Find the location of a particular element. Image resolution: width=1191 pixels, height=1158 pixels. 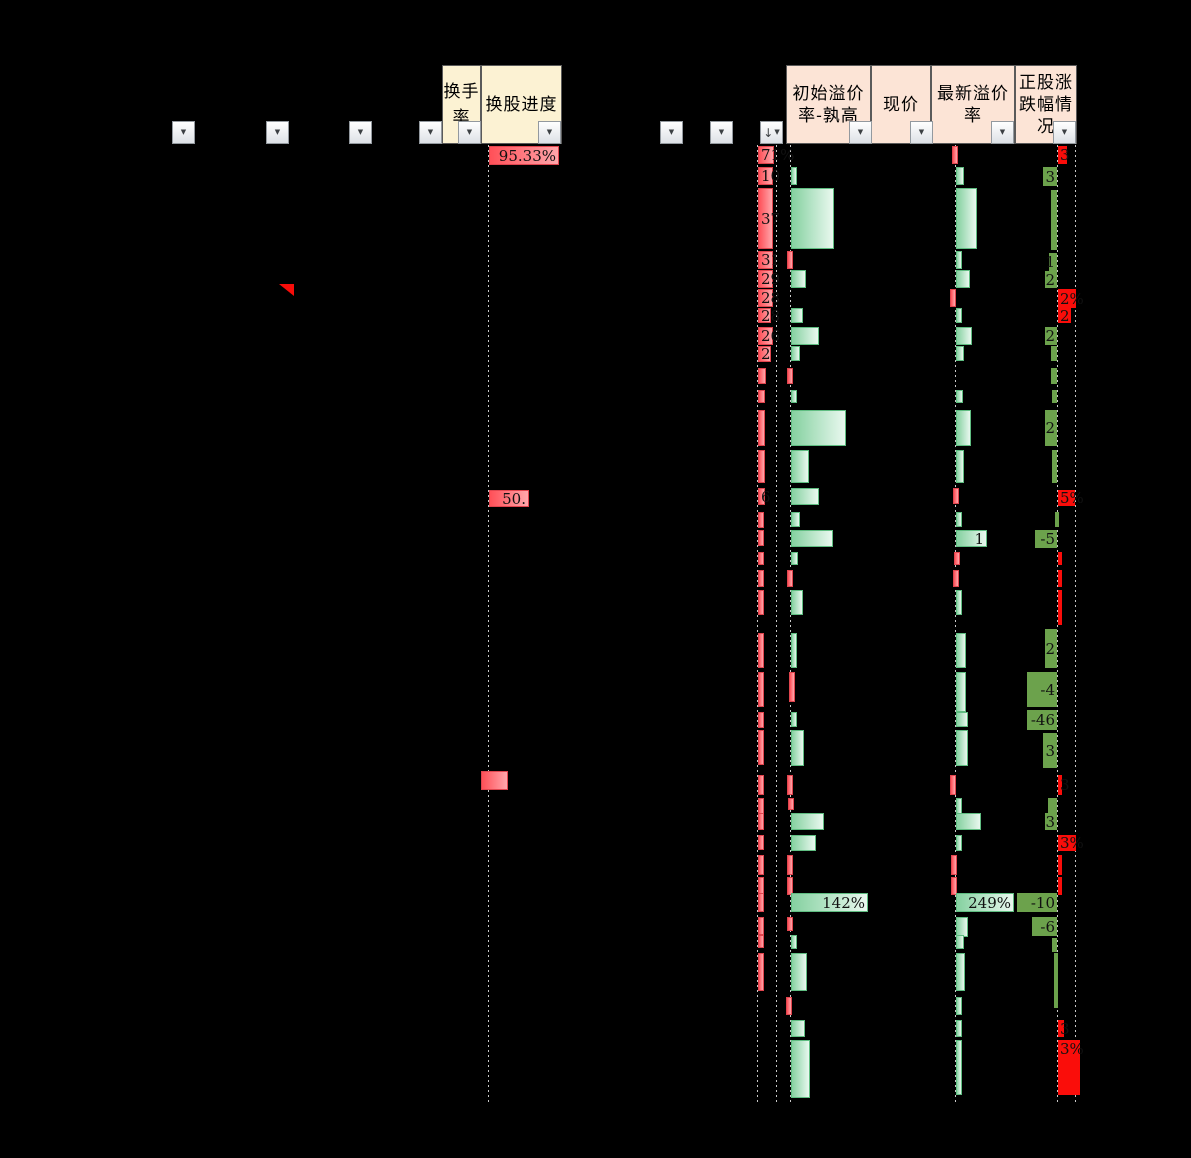

remaining-scale-bar: 6 is located at coordinates (764, 497).